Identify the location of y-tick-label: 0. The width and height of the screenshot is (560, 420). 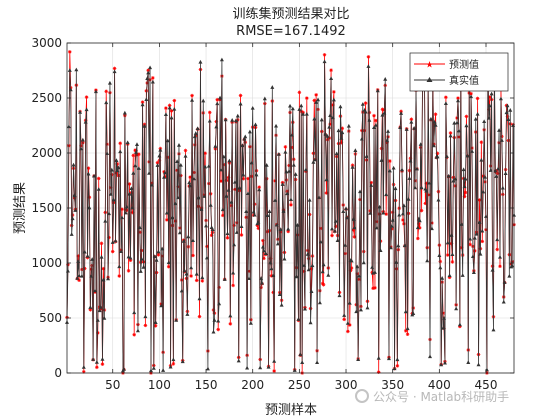
(58, 373).